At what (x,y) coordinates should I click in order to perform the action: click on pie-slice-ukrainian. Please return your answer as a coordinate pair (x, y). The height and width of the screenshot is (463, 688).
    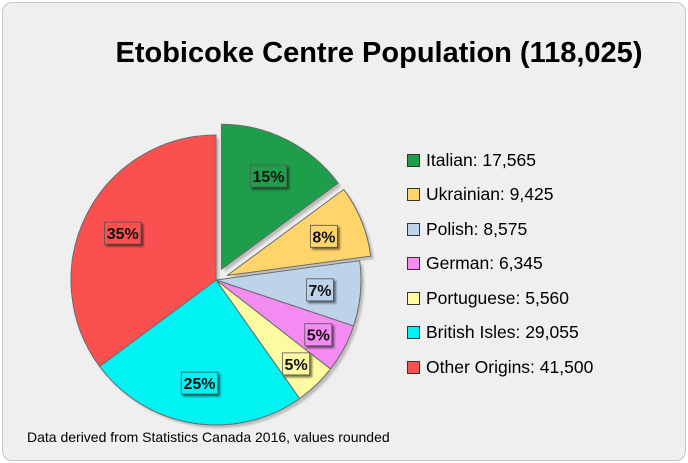
    Looking at the image, I should click on (299, 232).